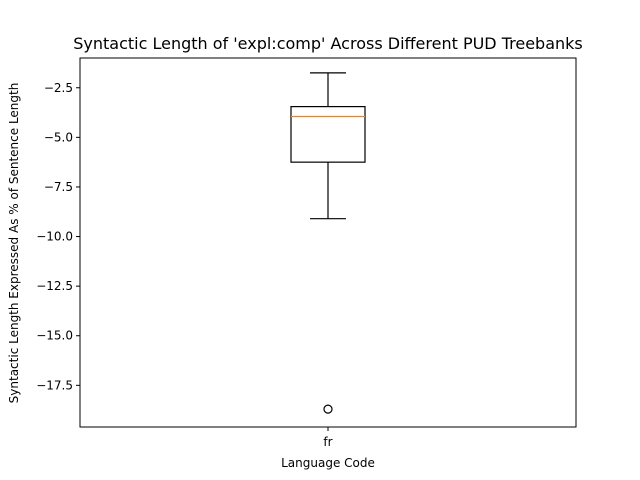 The image size is (640, 480). Describe the element at coordinates (54, 336) in the screenshot. I see `y-tick-label: −15.0` at that location.